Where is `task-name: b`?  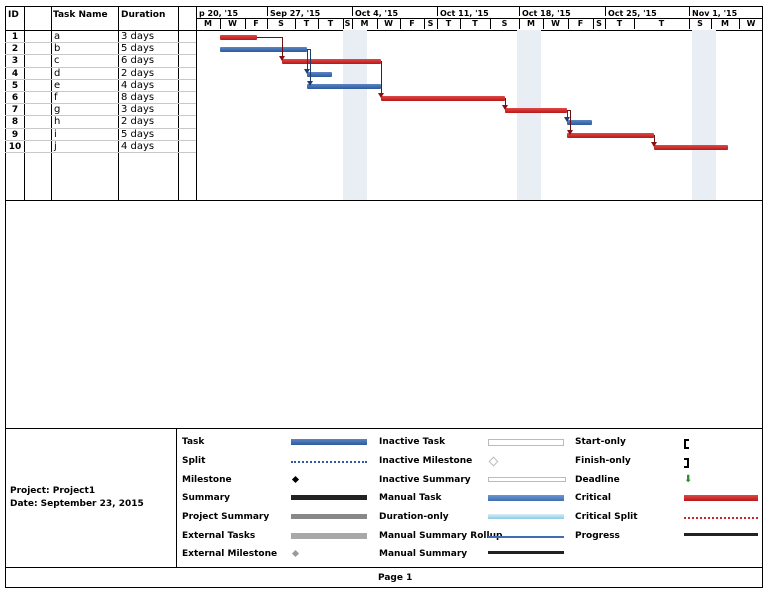 task-name: b is located at coordinates (57, 49).